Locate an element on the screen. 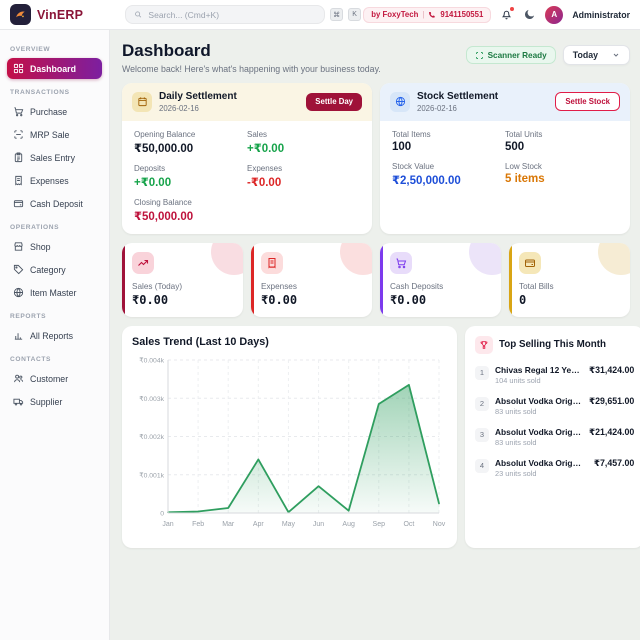 This screenshot has height=640, width=640. period-dropdown: Today is located at coordinates (596, 55).